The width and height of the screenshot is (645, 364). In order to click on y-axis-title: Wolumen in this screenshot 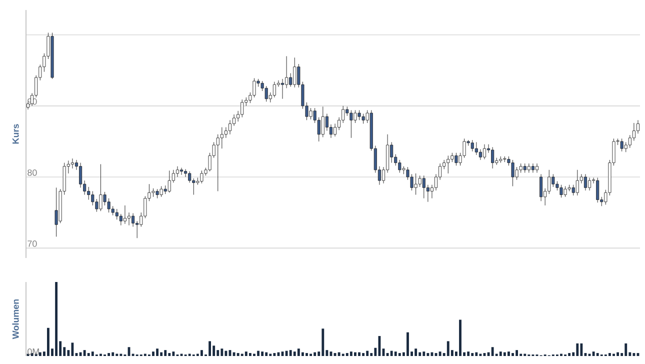, I will do `click(15, 319)`.